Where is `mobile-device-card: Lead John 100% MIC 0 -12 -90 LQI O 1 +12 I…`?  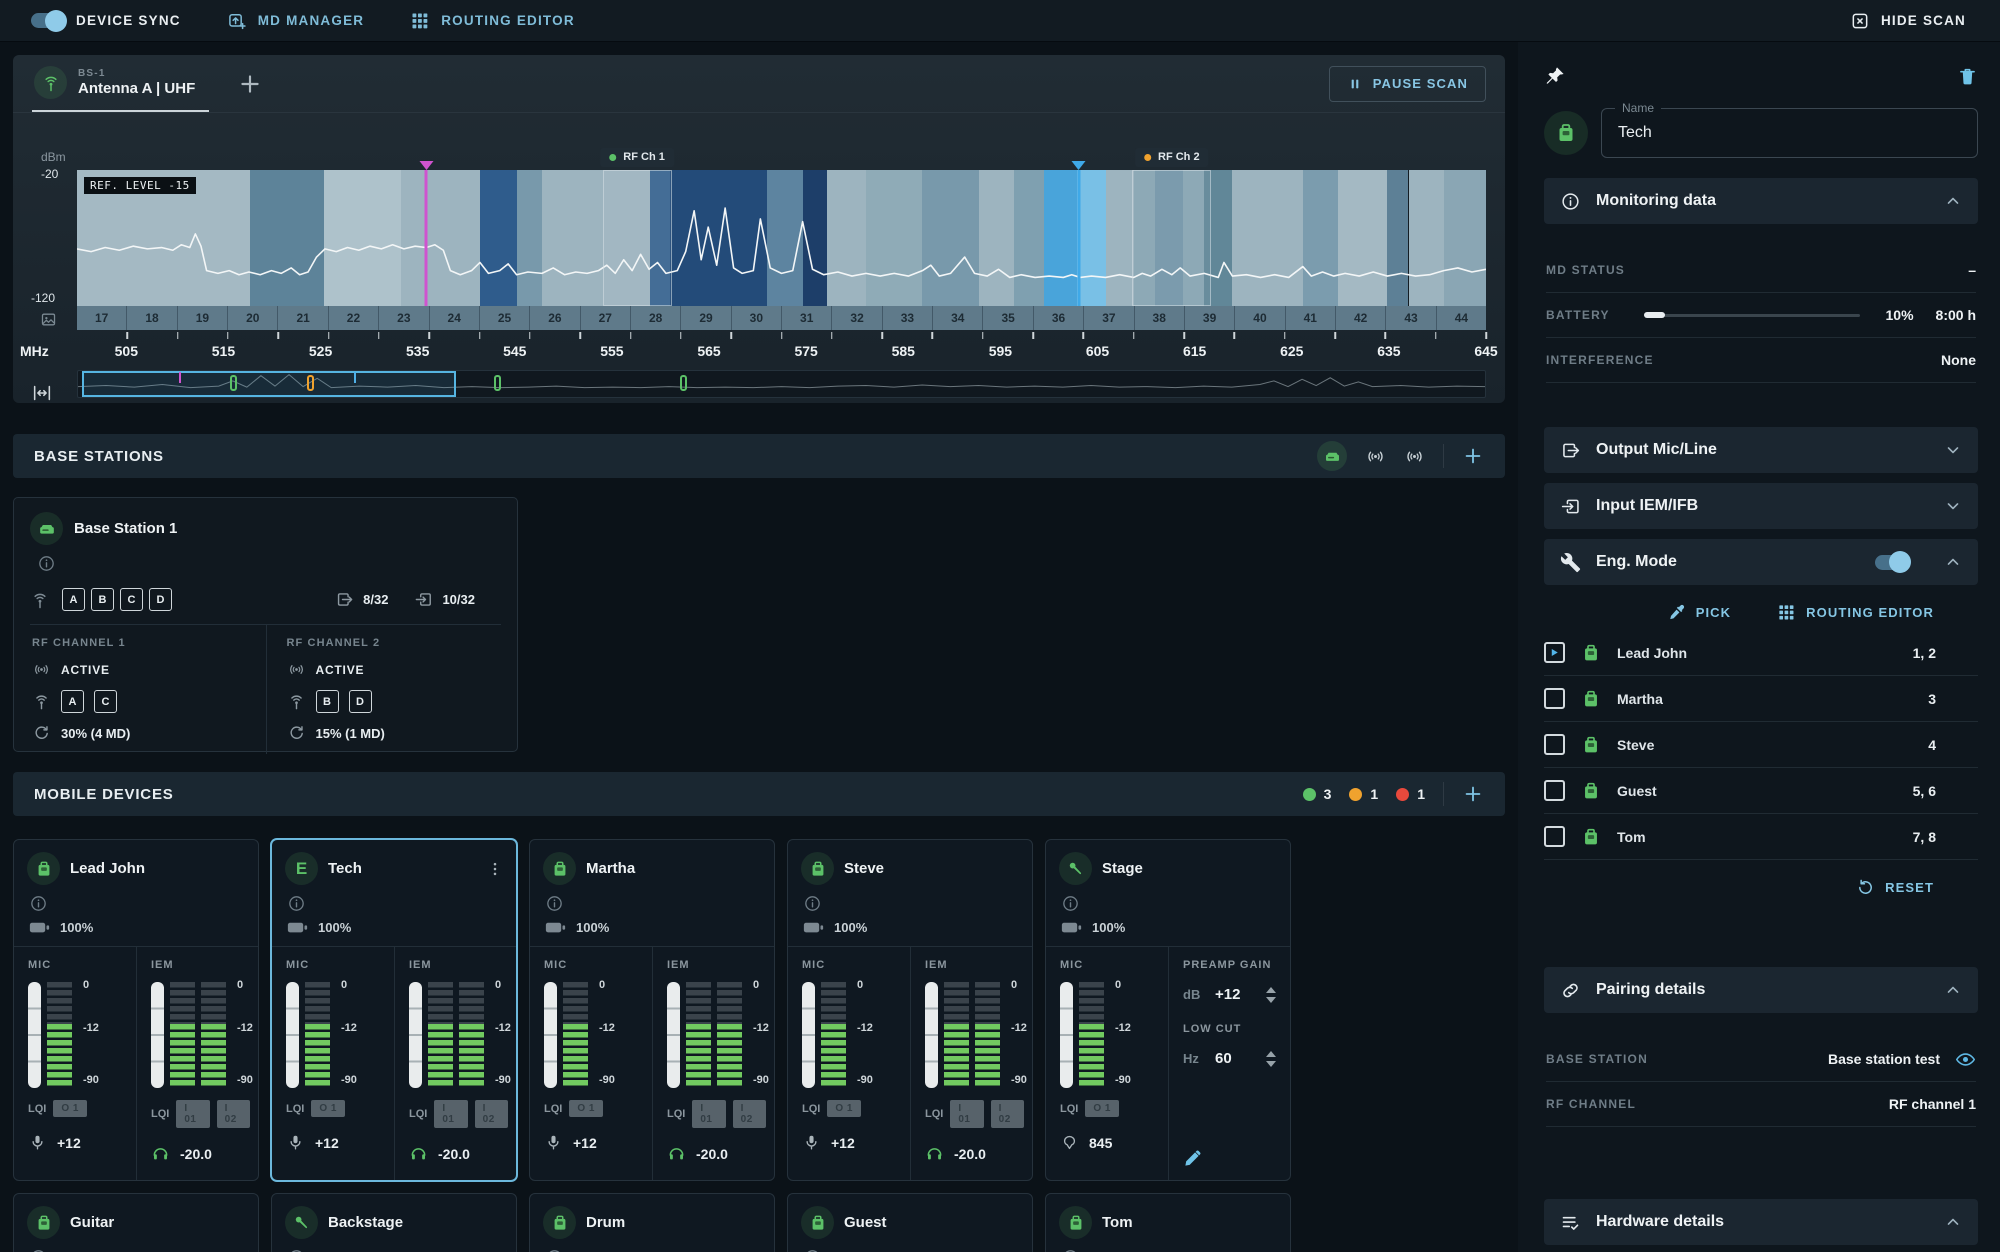
mobile-device-card: Lead John 100% MIC 0 -12 -90 LQI O 1 +12 I… is located at coordinates (136, 1010).